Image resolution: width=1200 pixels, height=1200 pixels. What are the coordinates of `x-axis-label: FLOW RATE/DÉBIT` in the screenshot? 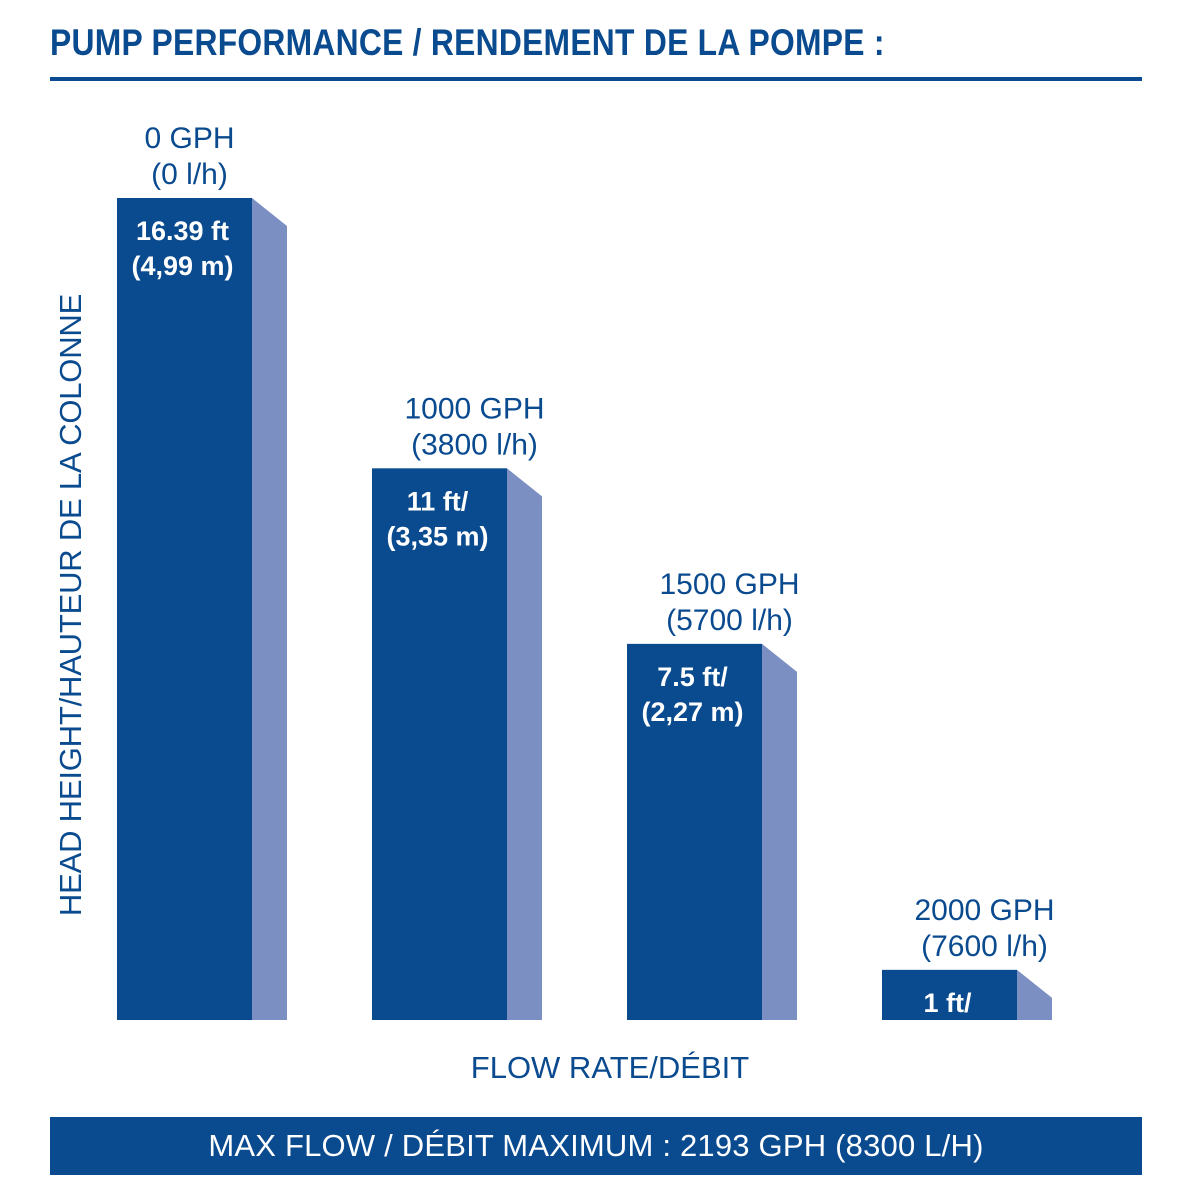 It's located at (610, 1067).